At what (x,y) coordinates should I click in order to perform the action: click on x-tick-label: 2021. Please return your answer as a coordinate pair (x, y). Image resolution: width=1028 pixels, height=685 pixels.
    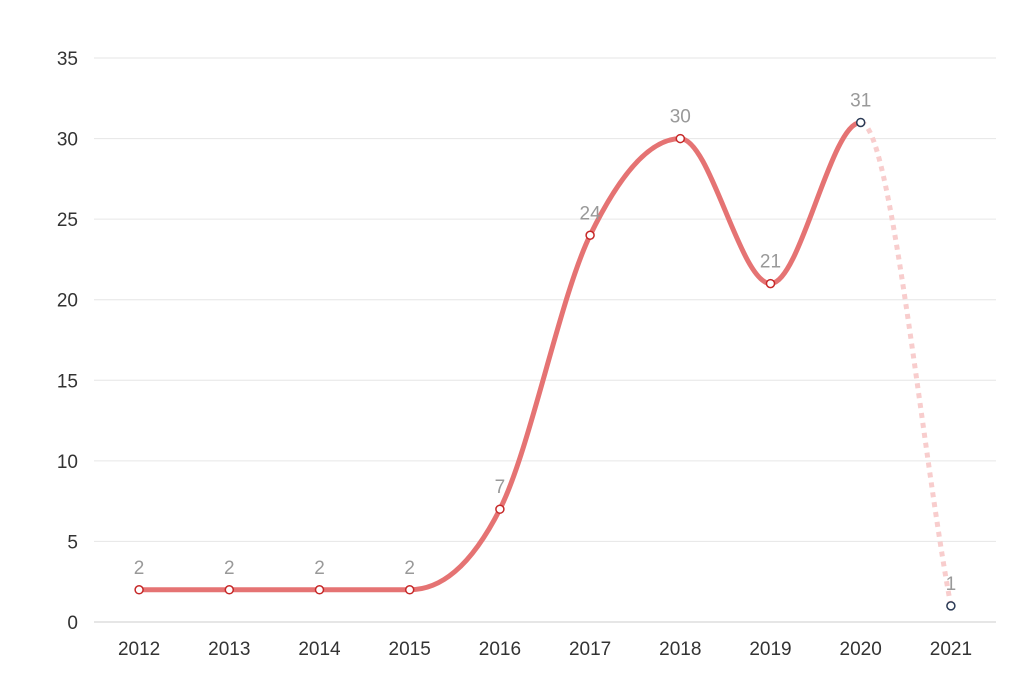
    Looking at the image, I should click on (951, 649).